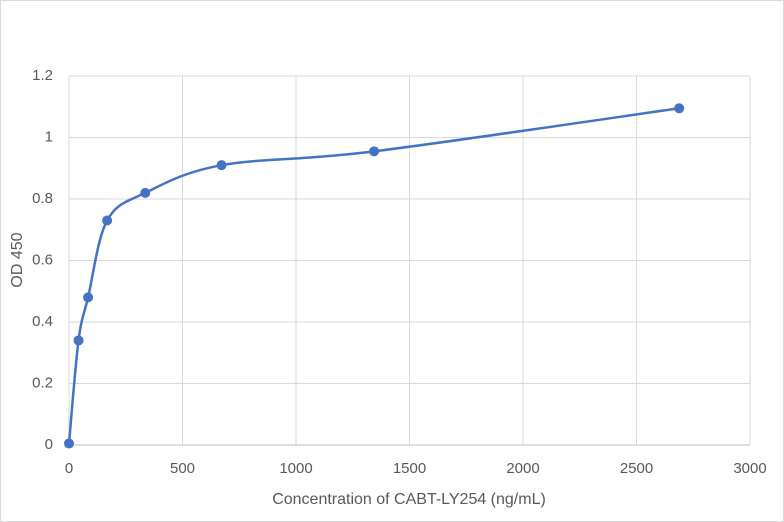 The width and height of the screenshot is (784, 522). I want to click on x-axis-title: Concentration of CABT-LY254 (ng/mL), so click(409, 499).